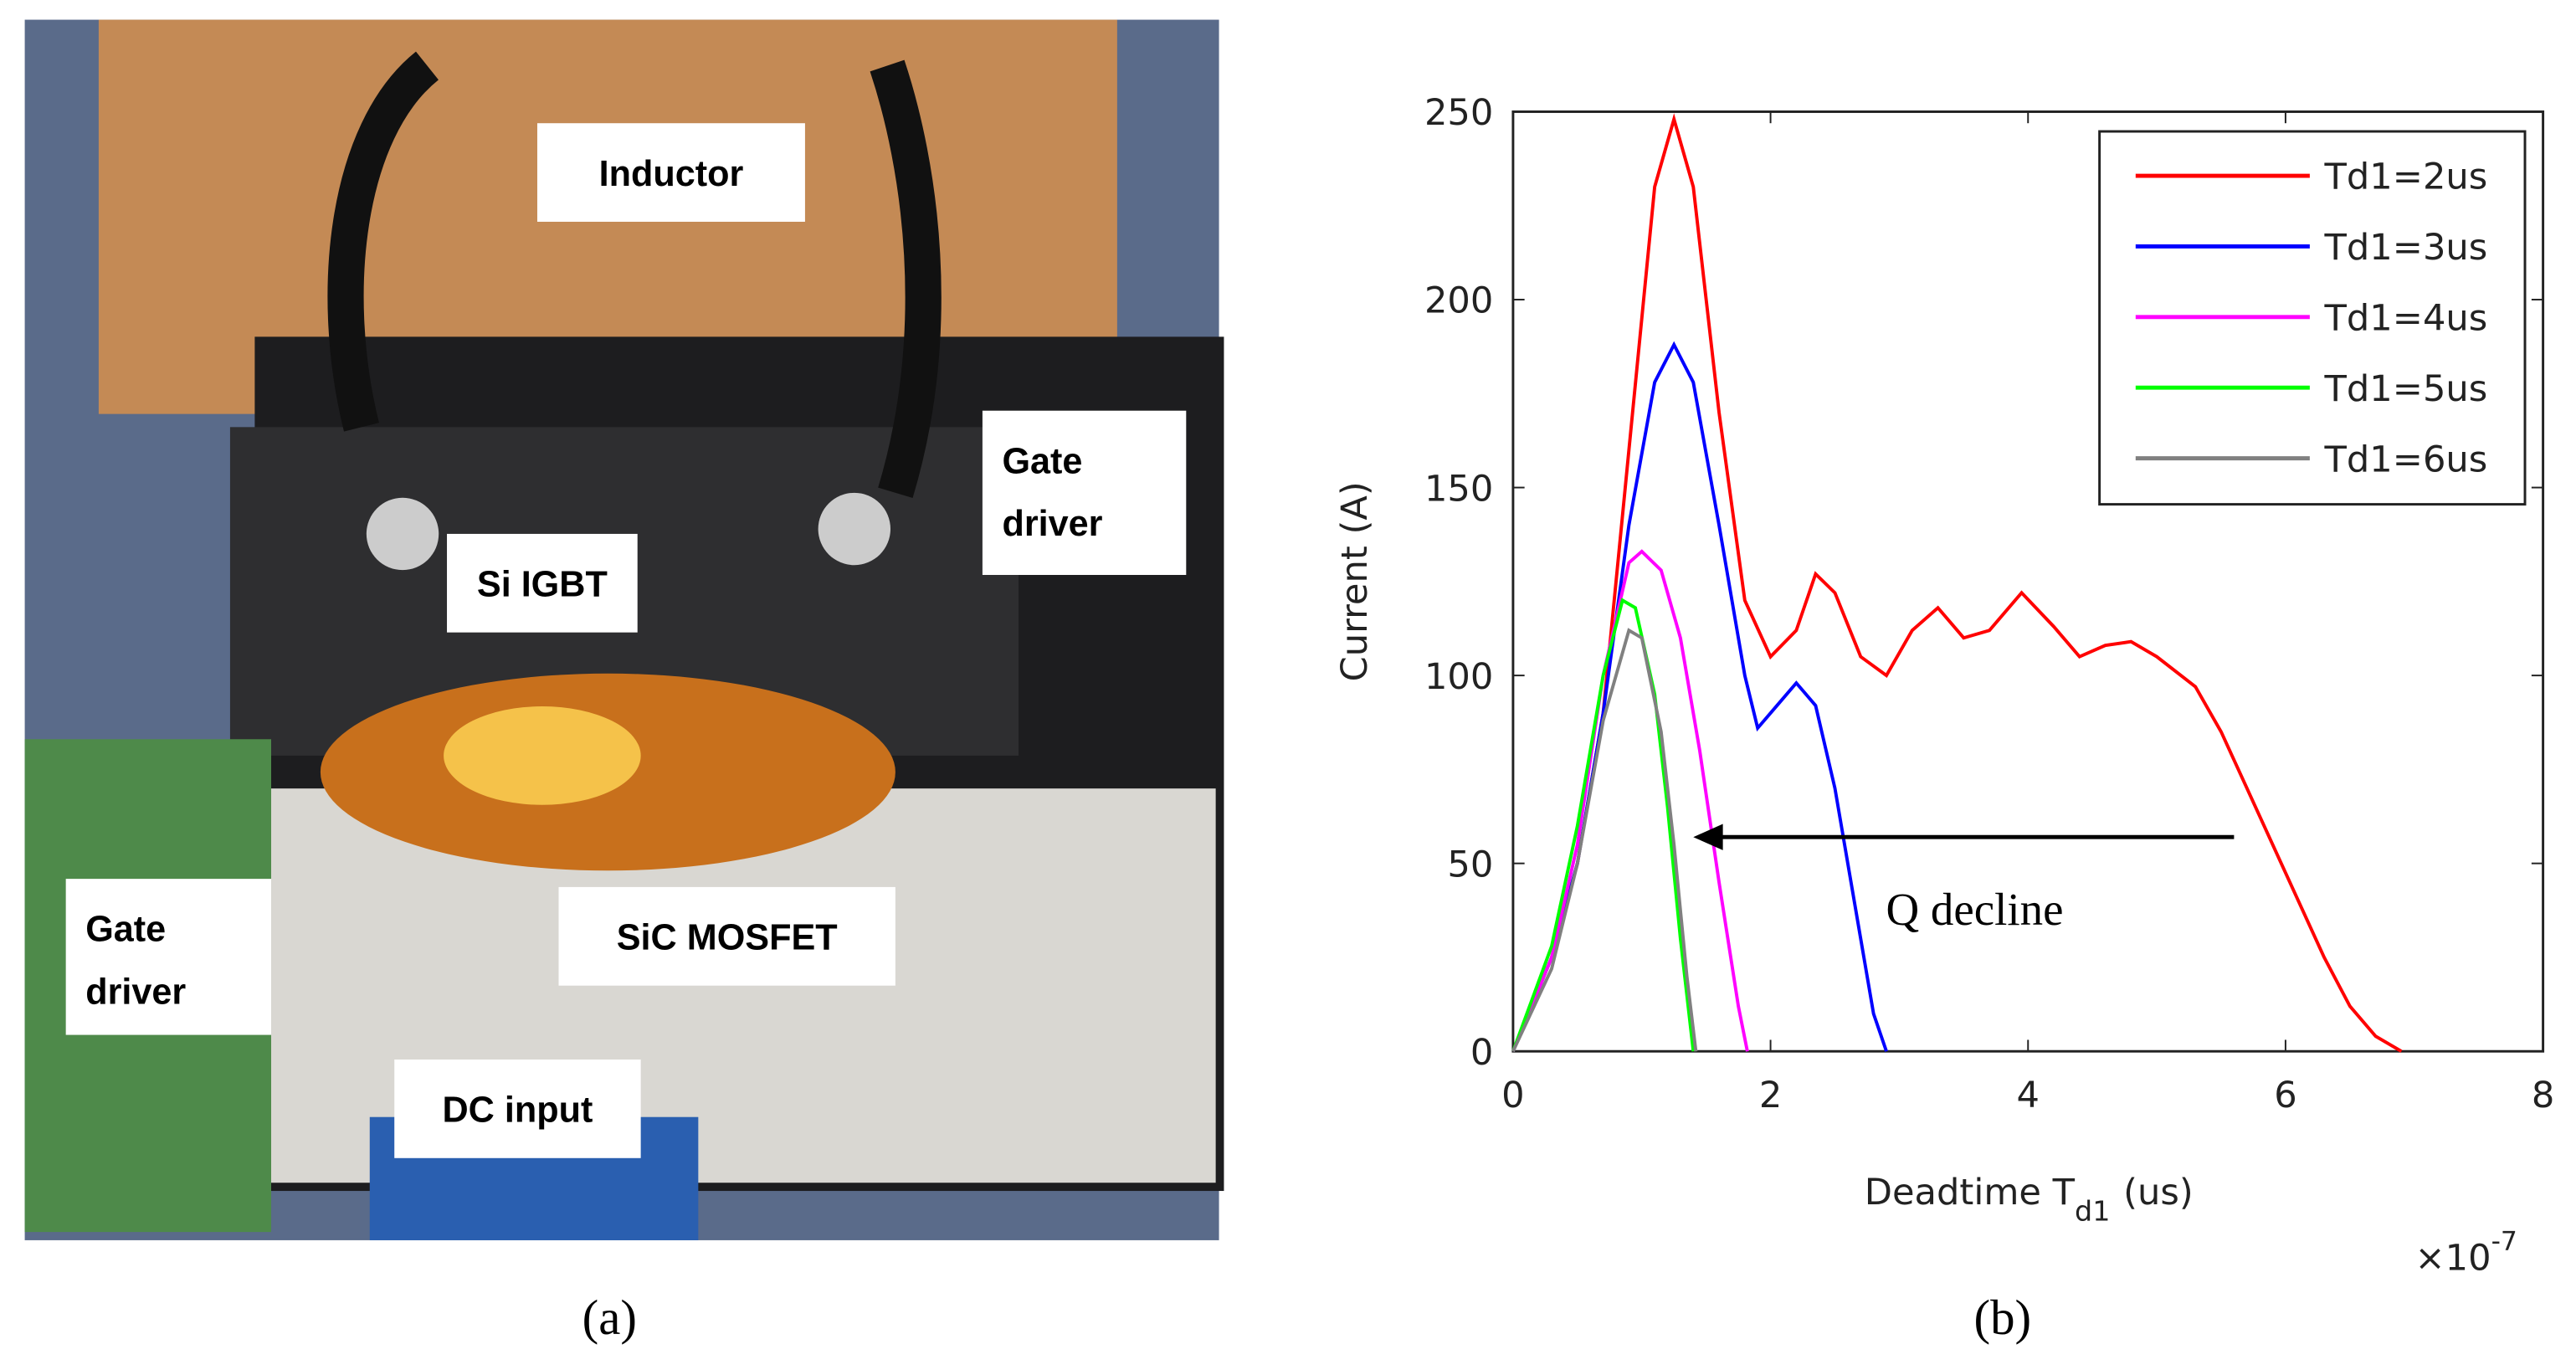 Image resolution: width=2576 pixels, height=1370 pixels. Describe the element at coordinates (2406, 460) in the screenshot. I see `legend-label: Td1=6us` at that location.